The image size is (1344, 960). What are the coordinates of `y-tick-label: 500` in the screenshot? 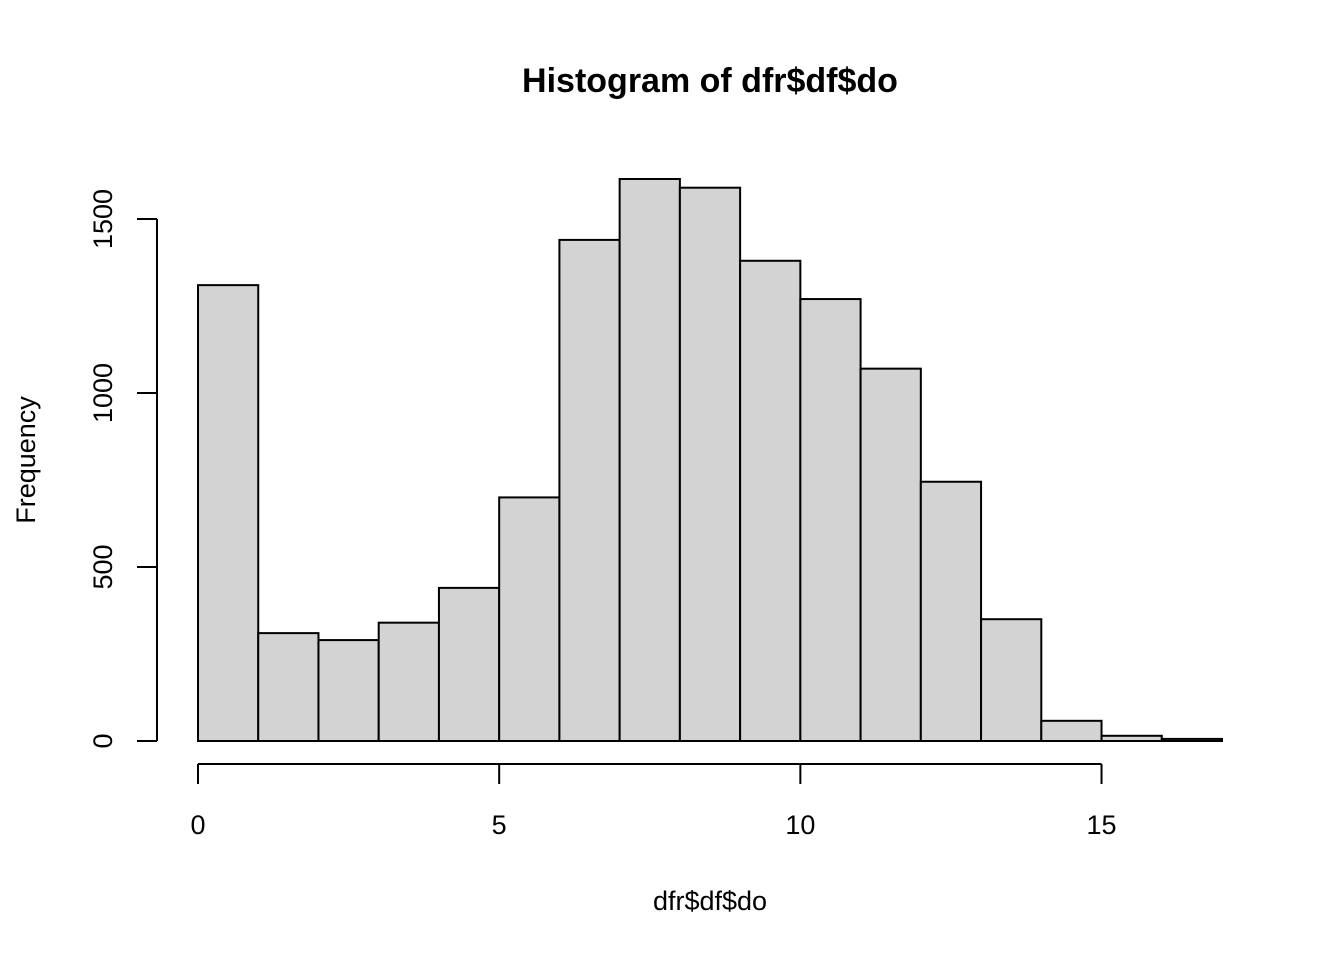 It's located at (103, 566).